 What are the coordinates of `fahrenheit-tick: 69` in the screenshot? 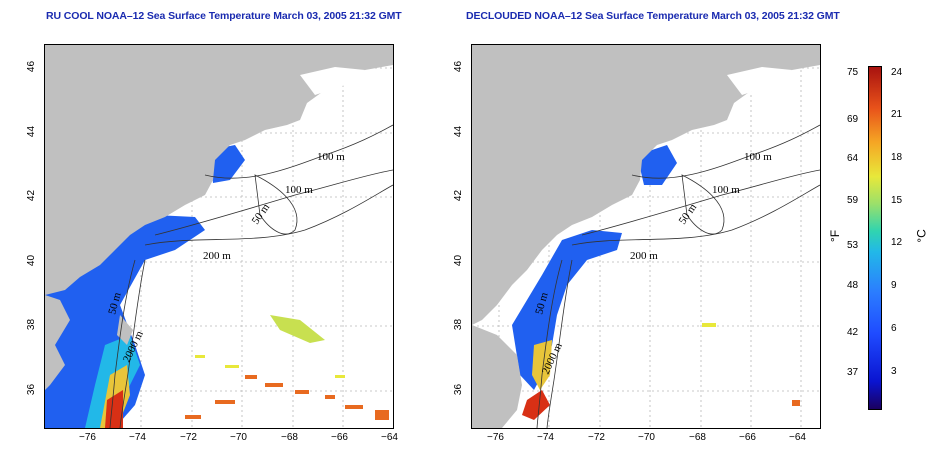 It's located at (853, 119).